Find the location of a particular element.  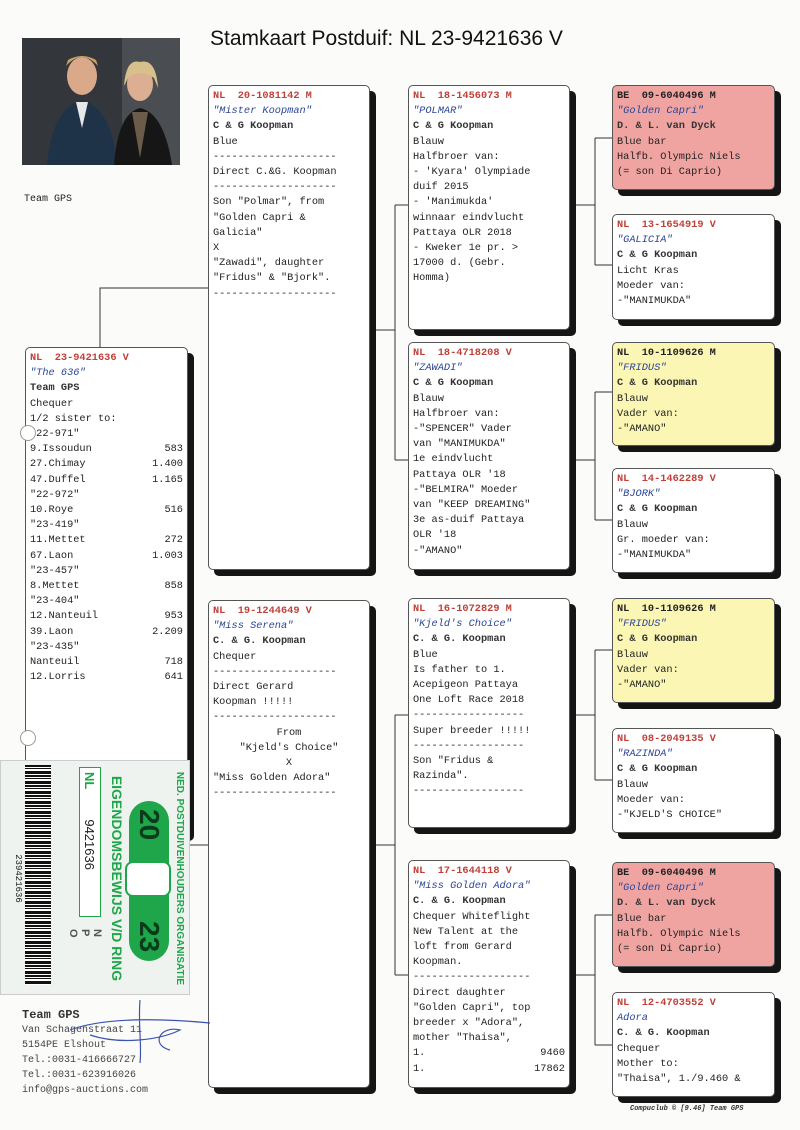

photo-figures is located at coordinates (101, 101).